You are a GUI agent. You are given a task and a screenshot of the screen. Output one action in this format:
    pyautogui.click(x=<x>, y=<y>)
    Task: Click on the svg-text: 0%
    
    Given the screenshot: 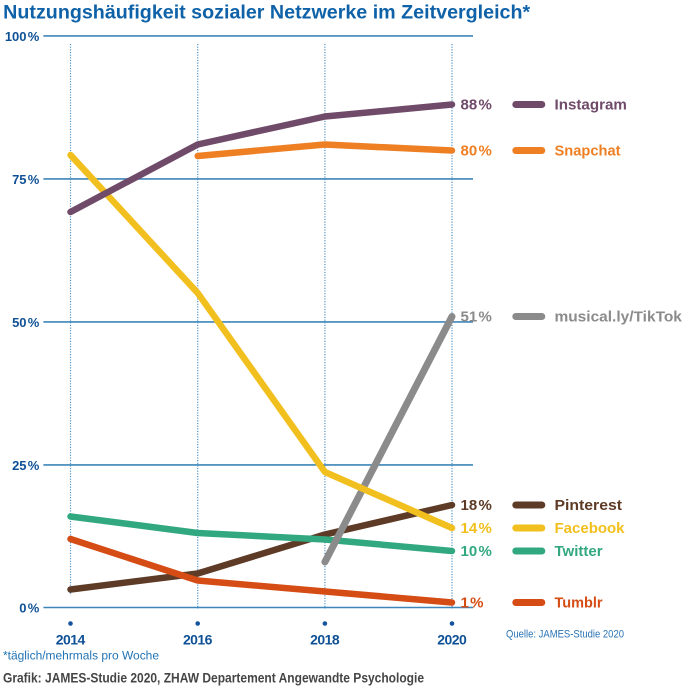 What is the action you would take?
    pyautogui.click(x=29, y=608)
    